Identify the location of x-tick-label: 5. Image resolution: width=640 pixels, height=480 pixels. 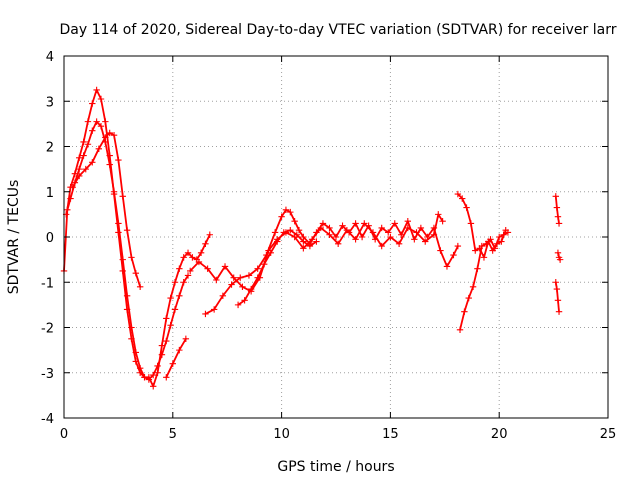
(173, 434).